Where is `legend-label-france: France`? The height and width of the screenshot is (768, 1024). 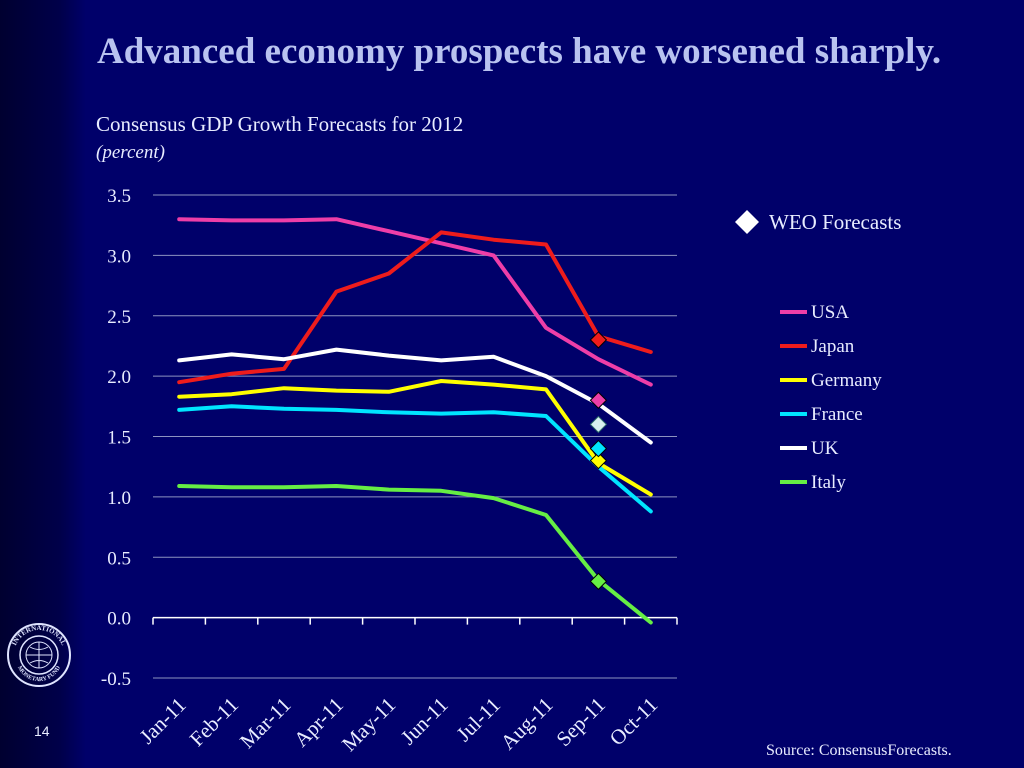 legend-label-france: France is located at coordinates (837, 414).